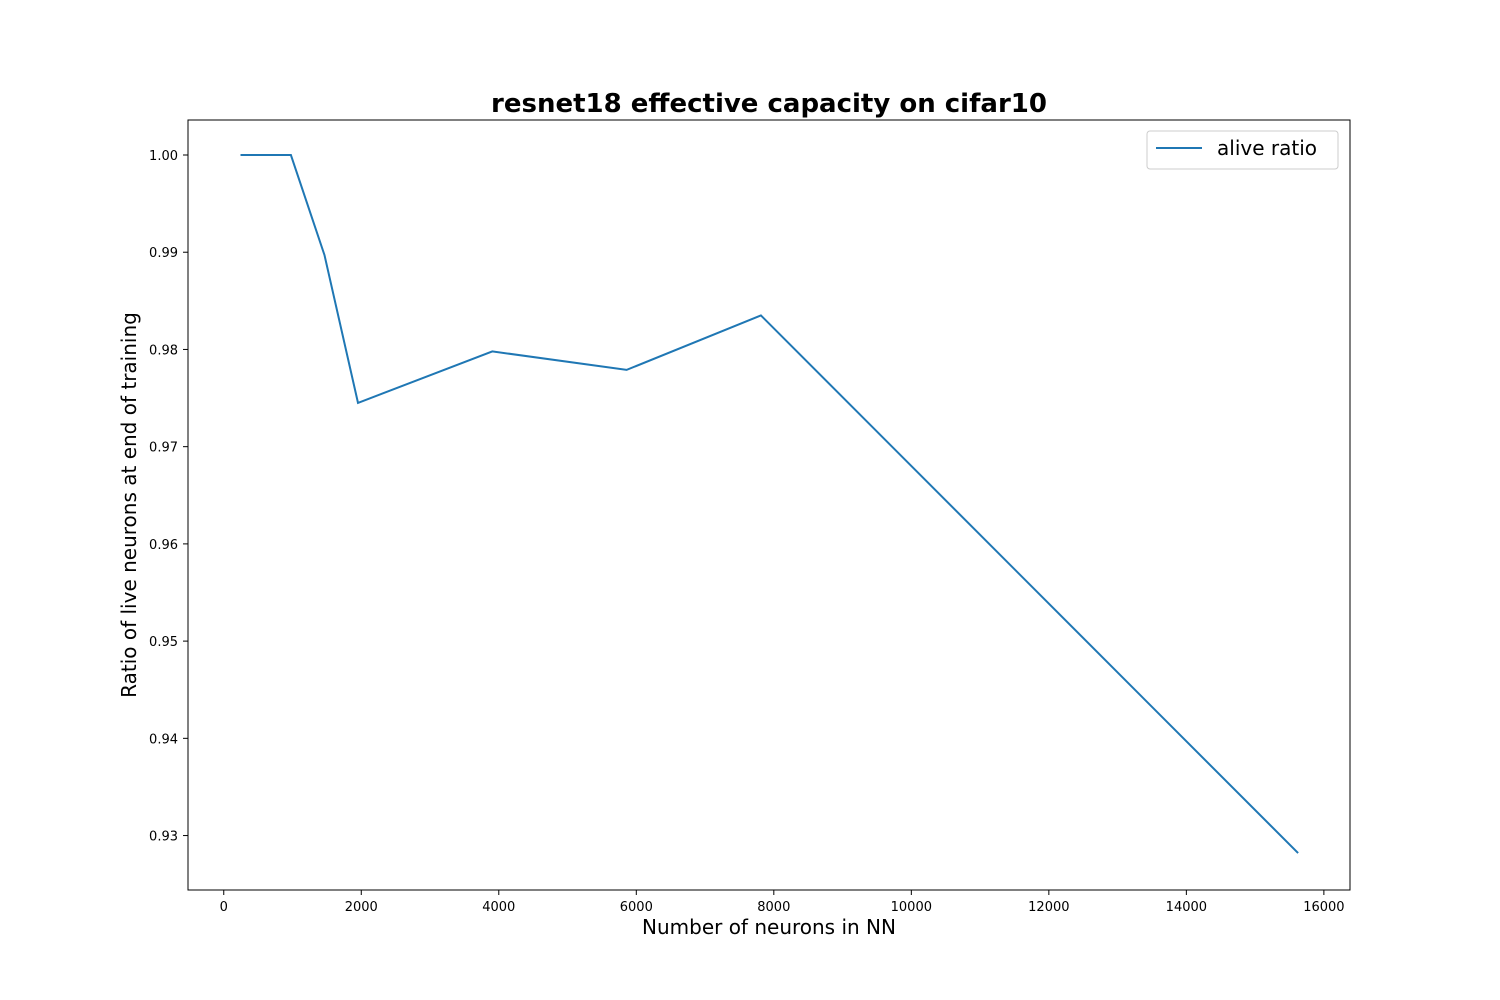 Image resolution: width=1500 pixels, height=1000 pixels. Describe the element at coordinates (1186, 907) in the screenshot. I see `x-tick-label: 14000` at that location.